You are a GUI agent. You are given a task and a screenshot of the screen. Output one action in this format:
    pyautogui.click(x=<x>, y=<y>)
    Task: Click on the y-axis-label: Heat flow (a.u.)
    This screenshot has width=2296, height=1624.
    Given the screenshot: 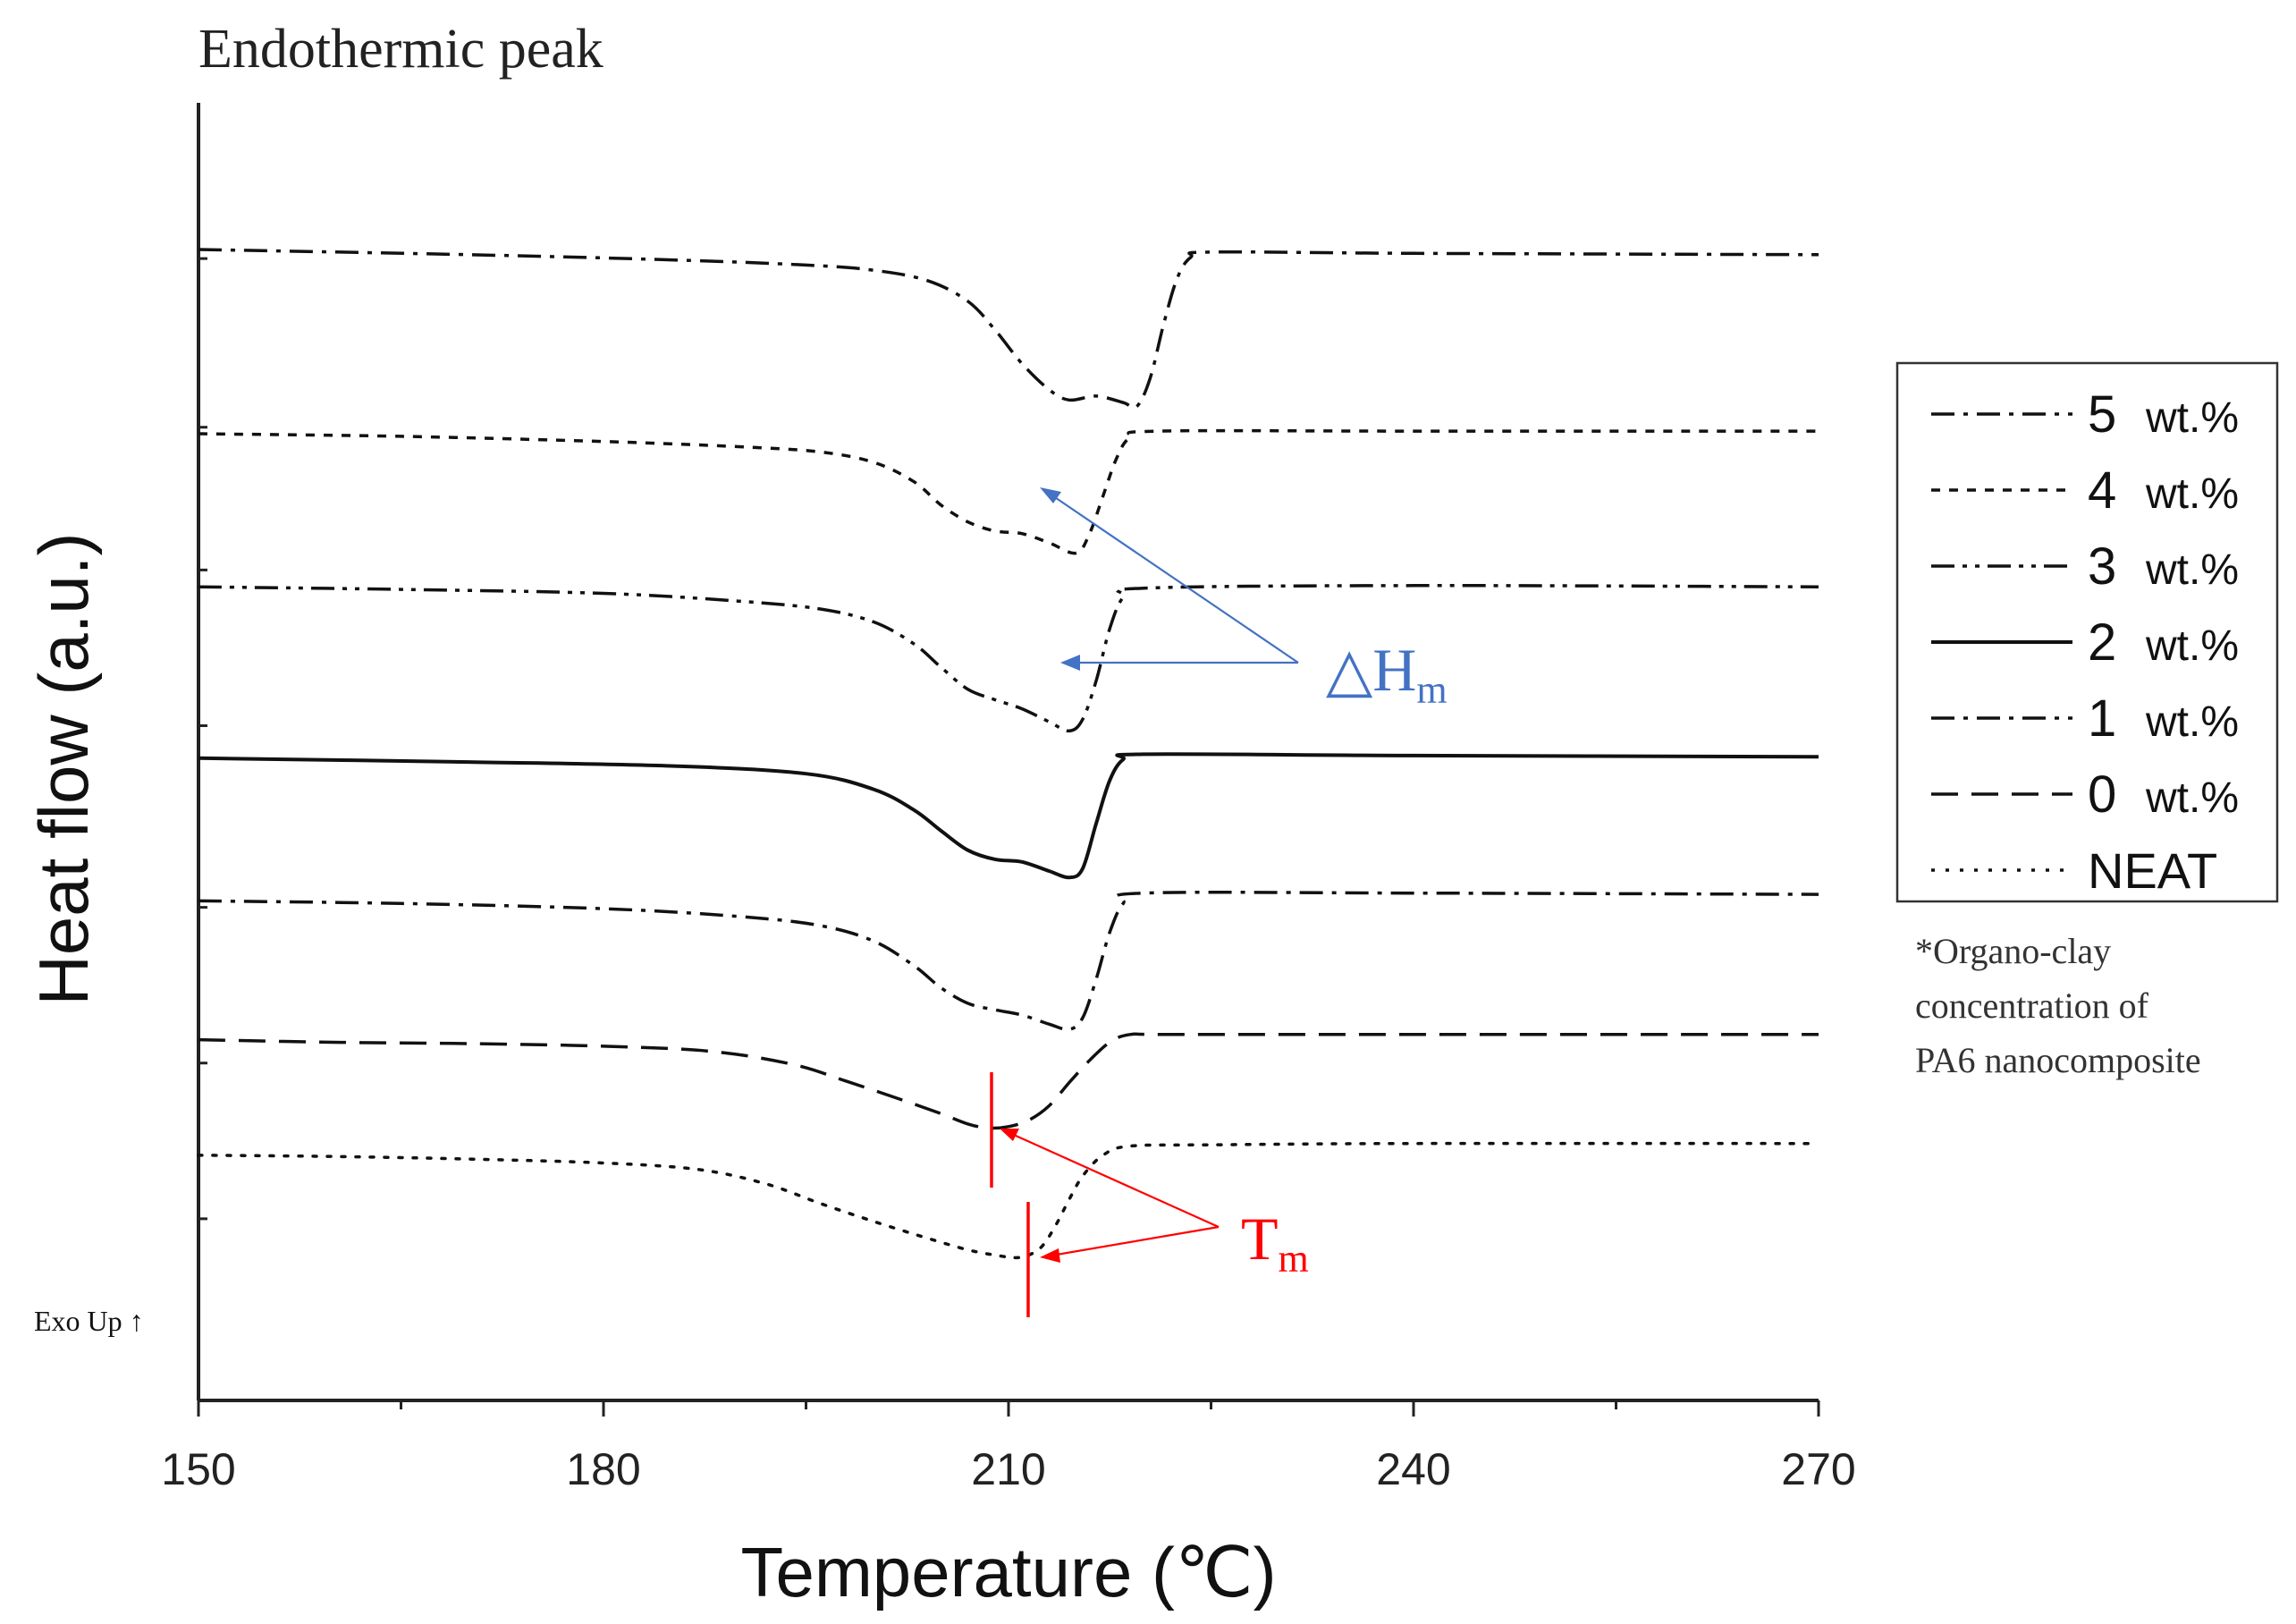 What is the action you would take?
    pyautogui.click(x=63, y=769)
    